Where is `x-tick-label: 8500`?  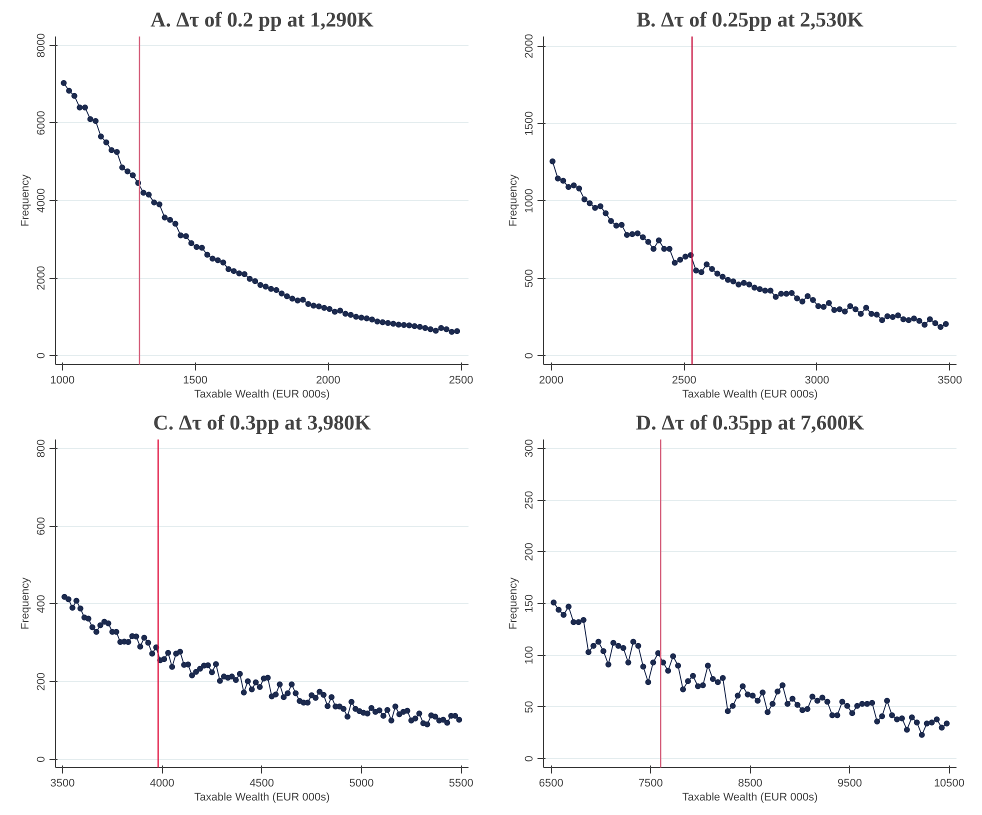
x-tick-label: 8500 is located at coordinates (750, 784).